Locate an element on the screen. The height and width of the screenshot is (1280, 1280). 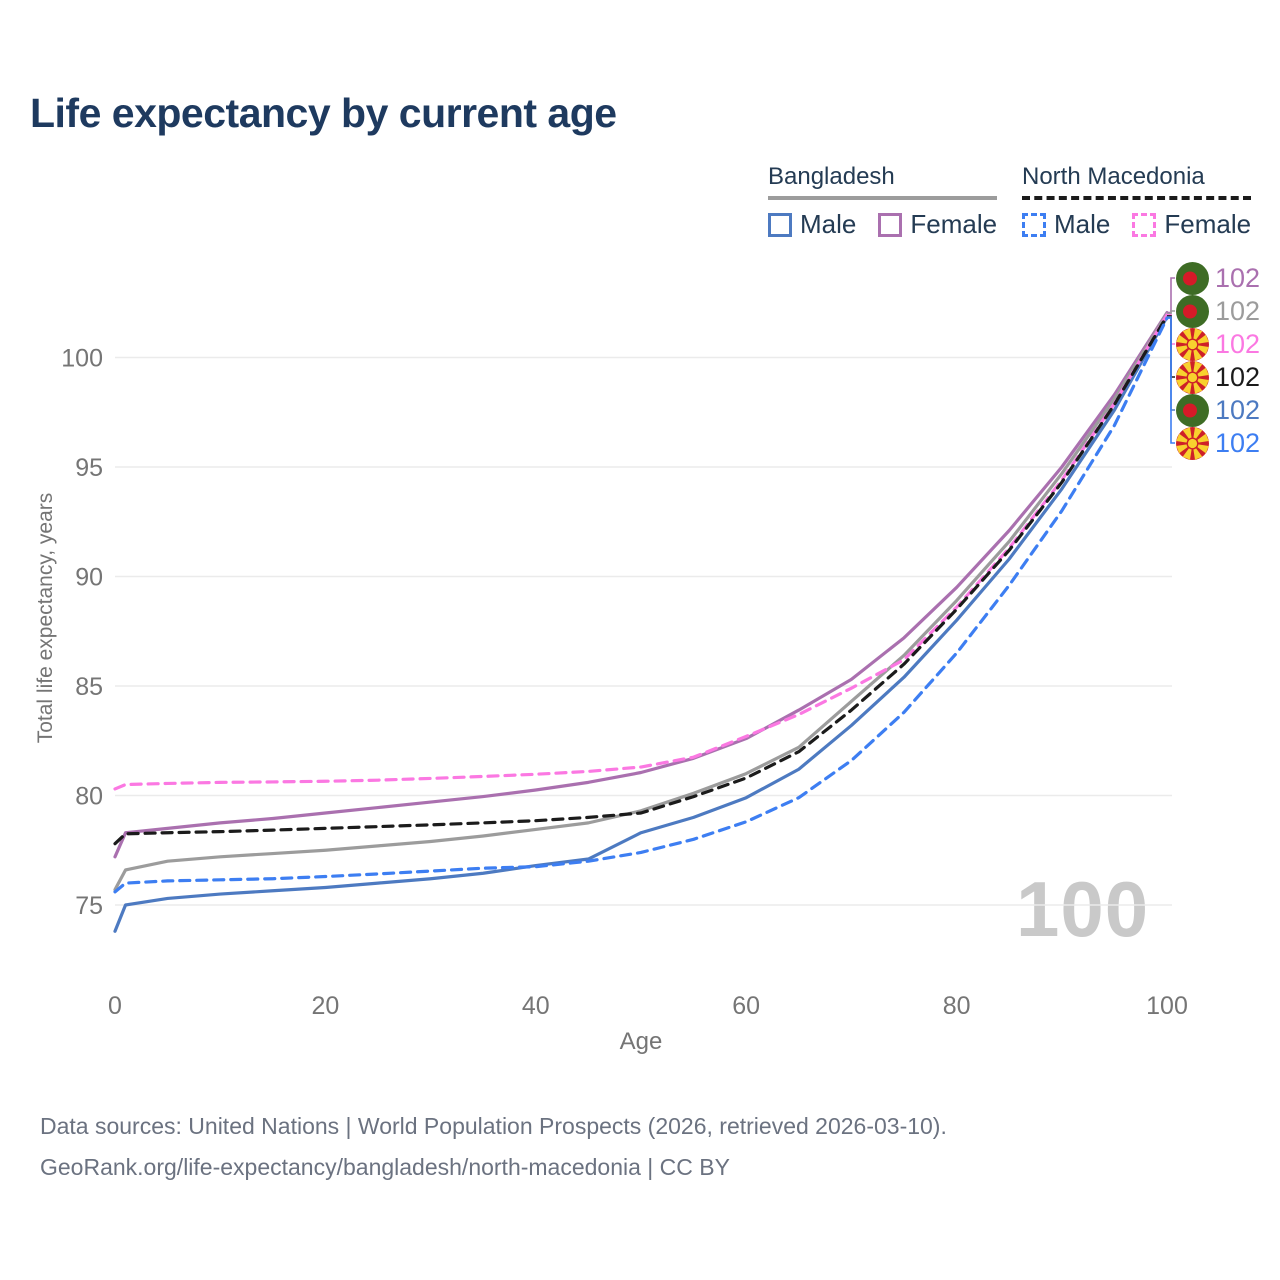
legend-item-north-macedonia-female: Female is located at coordinates (1191, 224).